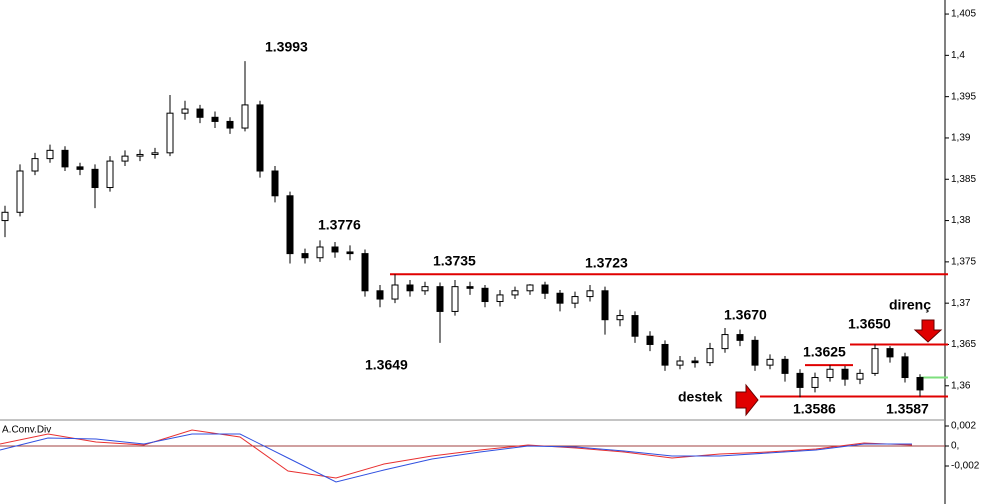 This screenshot has height=504, width=1000. Describe the element at coordinates (961, 138) in the screenshot. I see `y-tick-label: 1,39` at that location.